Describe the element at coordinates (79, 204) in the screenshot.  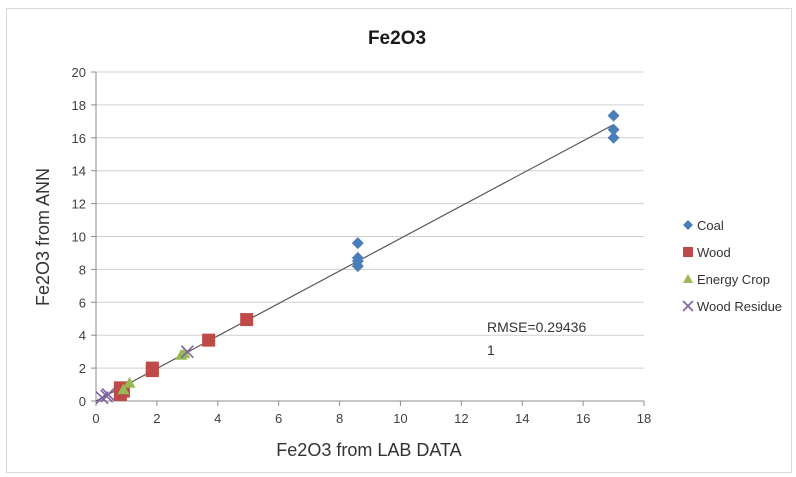
I see `y-tick-label: 12` at that location.